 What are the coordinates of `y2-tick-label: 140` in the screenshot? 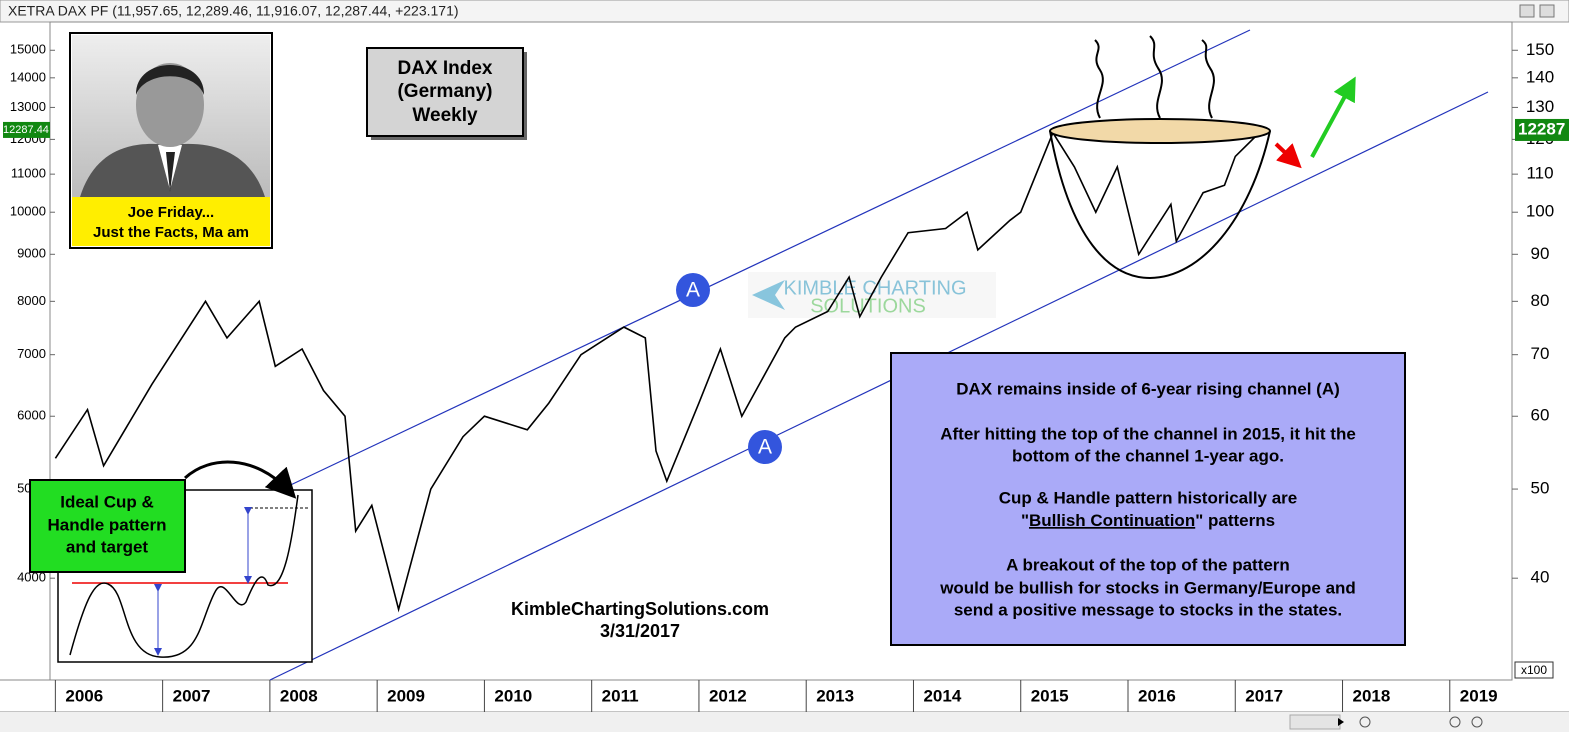 It's located at (1540, 76).